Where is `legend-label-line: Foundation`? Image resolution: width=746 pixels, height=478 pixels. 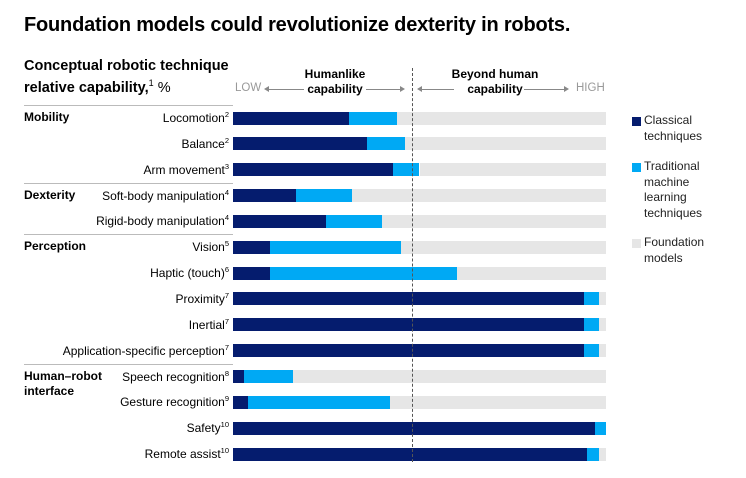
legend-label-line: Foundation is located at coordinates (674, 242).